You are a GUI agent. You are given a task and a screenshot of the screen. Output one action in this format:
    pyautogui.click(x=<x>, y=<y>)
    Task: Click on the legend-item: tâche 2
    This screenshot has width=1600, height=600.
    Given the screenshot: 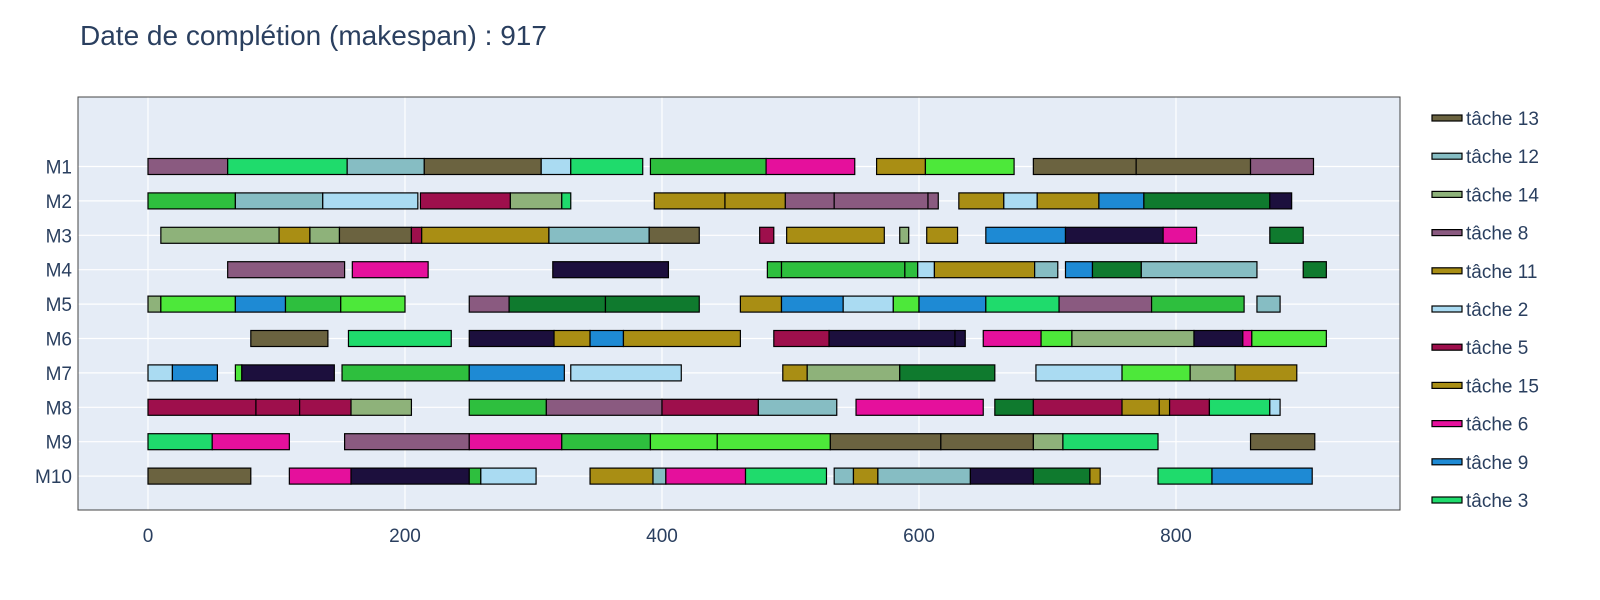 What is the action you would take?
    pyautogui.click(x=1479, y=310)
    